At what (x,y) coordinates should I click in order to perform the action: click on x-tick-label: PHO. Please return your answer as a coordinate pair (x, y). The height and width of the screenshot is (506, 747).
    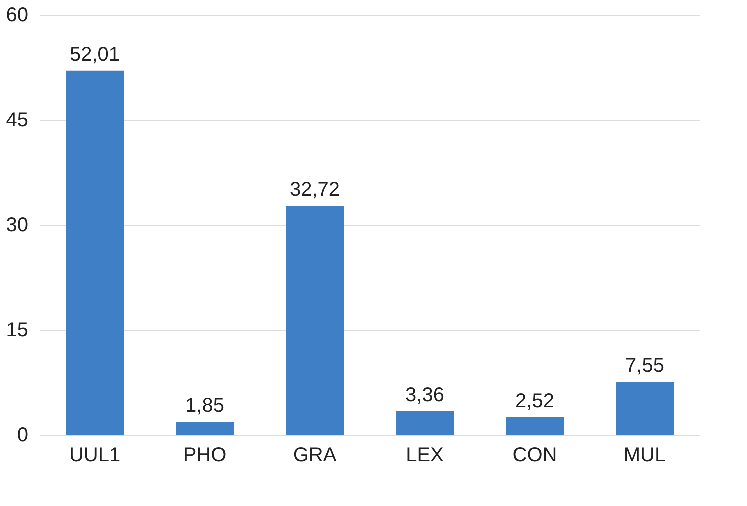
    Looking at the image, I should click on (205, 455).